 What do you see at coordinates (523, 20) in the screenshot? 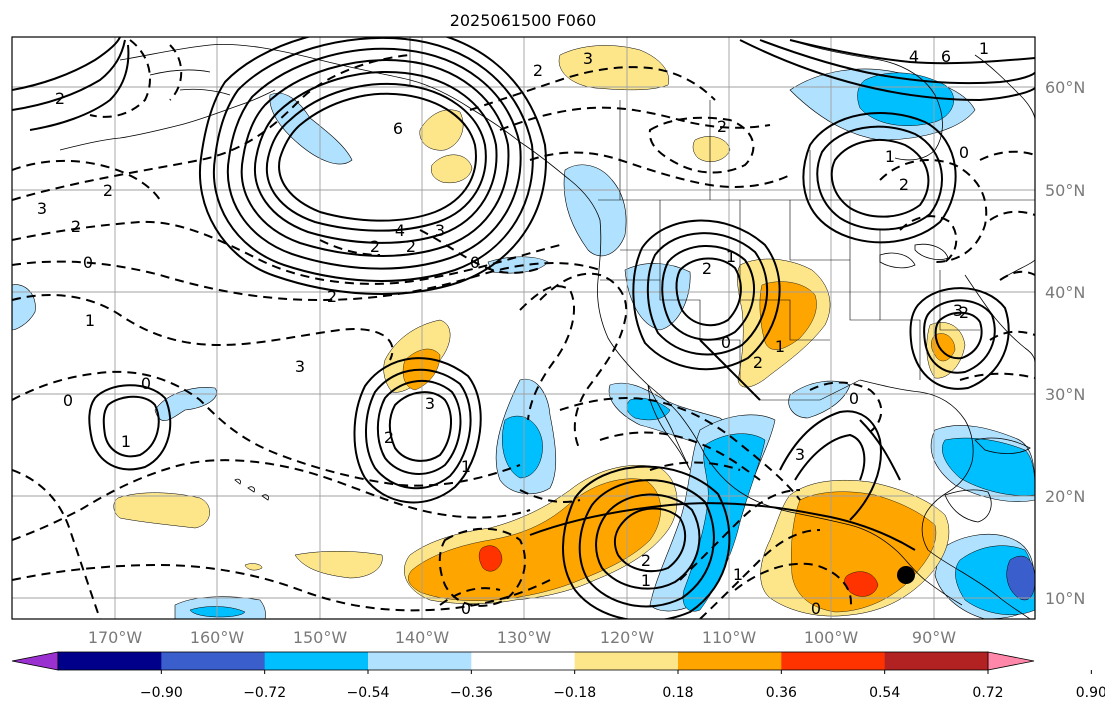
I see `figure-title: 2025061500 F060` at bounding box center [523, 20].